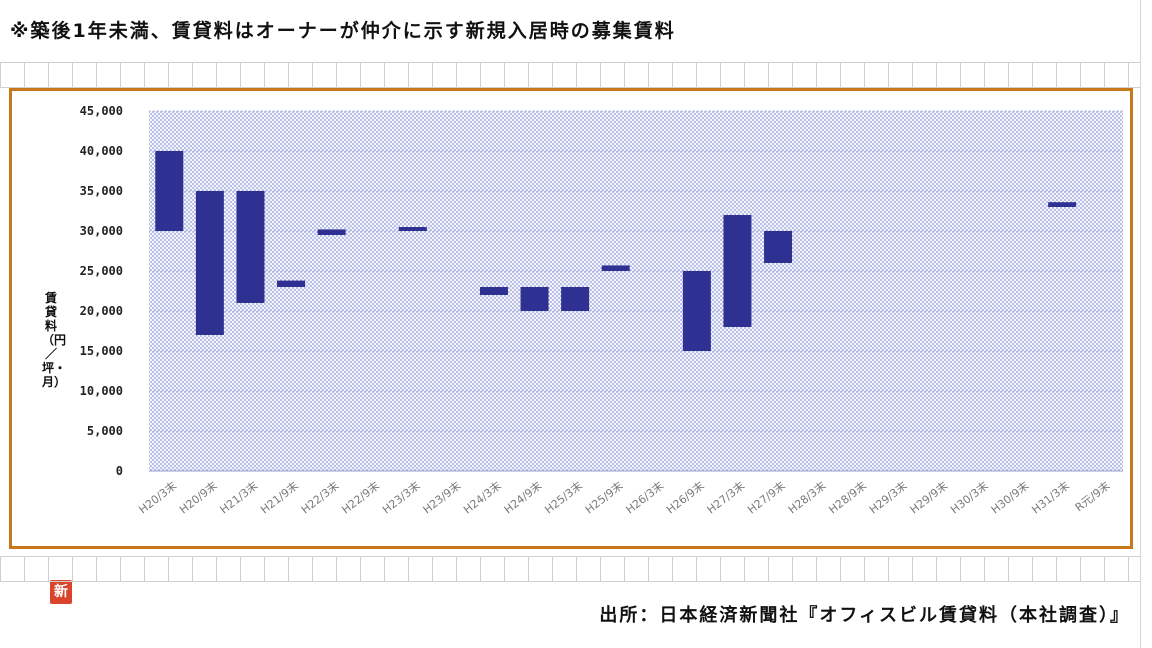 Image resolution: width=1152 pixels, height=648 pixels. What do you see at coordinates (343, 31) in the screenshot?
I see `page-title: ※築後1年未満、賃貸料はオーナーが仲介に示す新規入居時の募集賃料` at bounding box center [343, 31].